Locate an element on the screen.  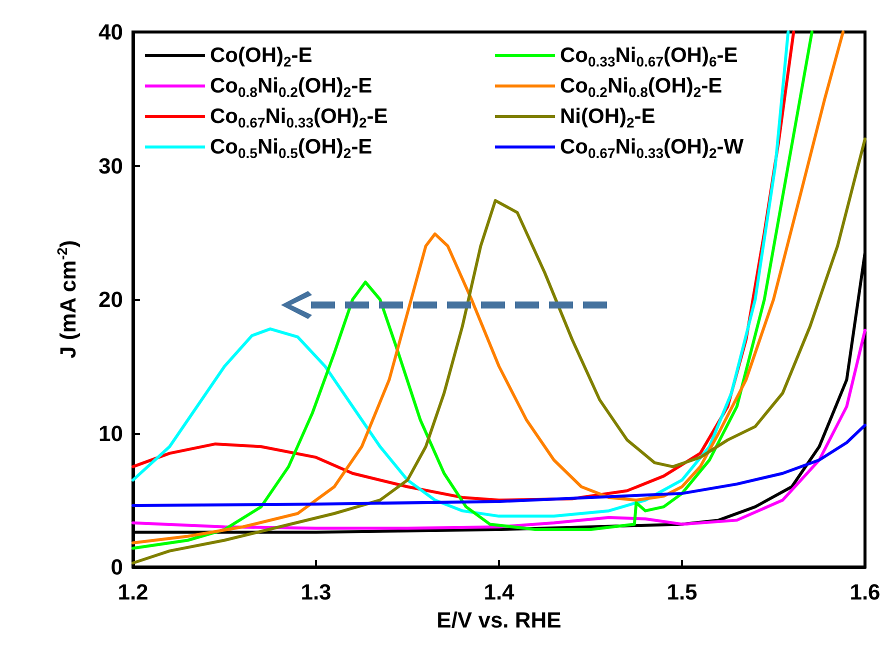
x-tick-label: 1.5 is located at coordinates (682, 592).